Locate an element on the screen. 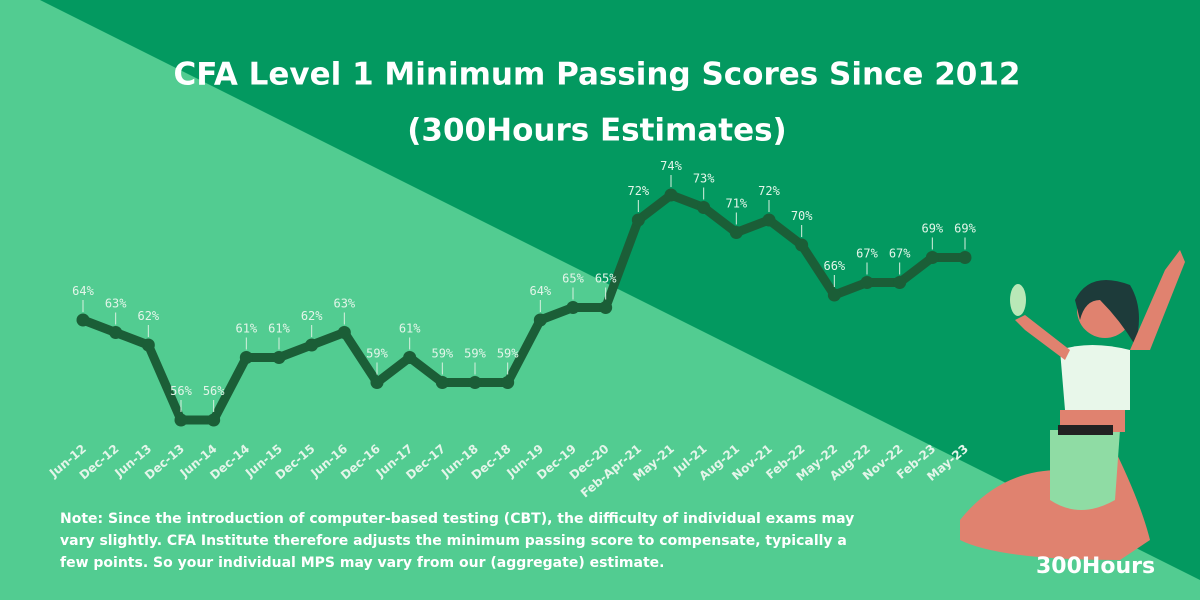 The image size is (1200, 600). data-label: 70% is located at coordinates (802, 216).